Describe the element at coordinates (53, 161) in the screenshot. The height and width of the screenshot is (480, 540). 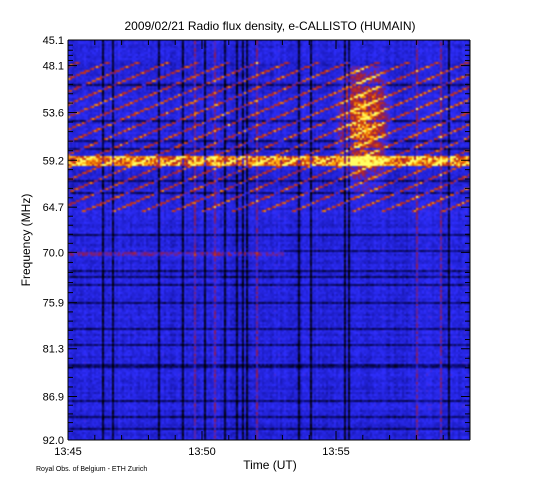
I see `y-tick-label: 59.2` at that location.